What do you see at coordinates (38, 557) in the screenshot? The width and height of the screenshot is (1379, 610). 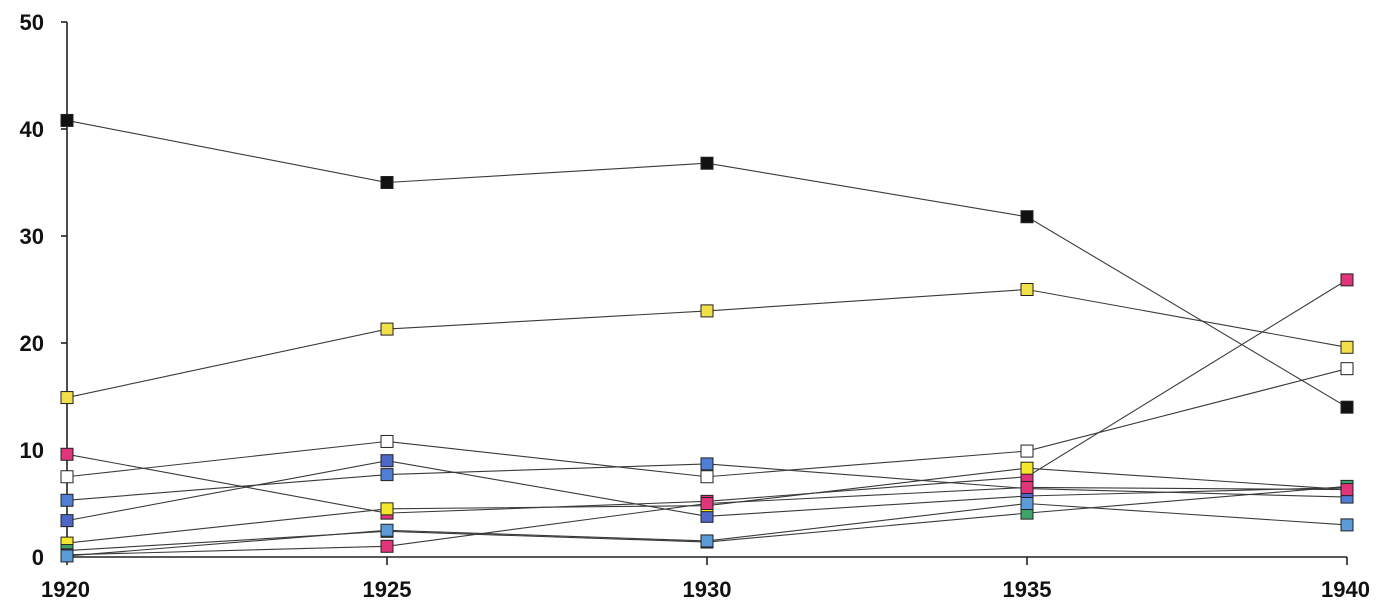 I see `y-tick-label: 0` at bounding box center [38, 557].